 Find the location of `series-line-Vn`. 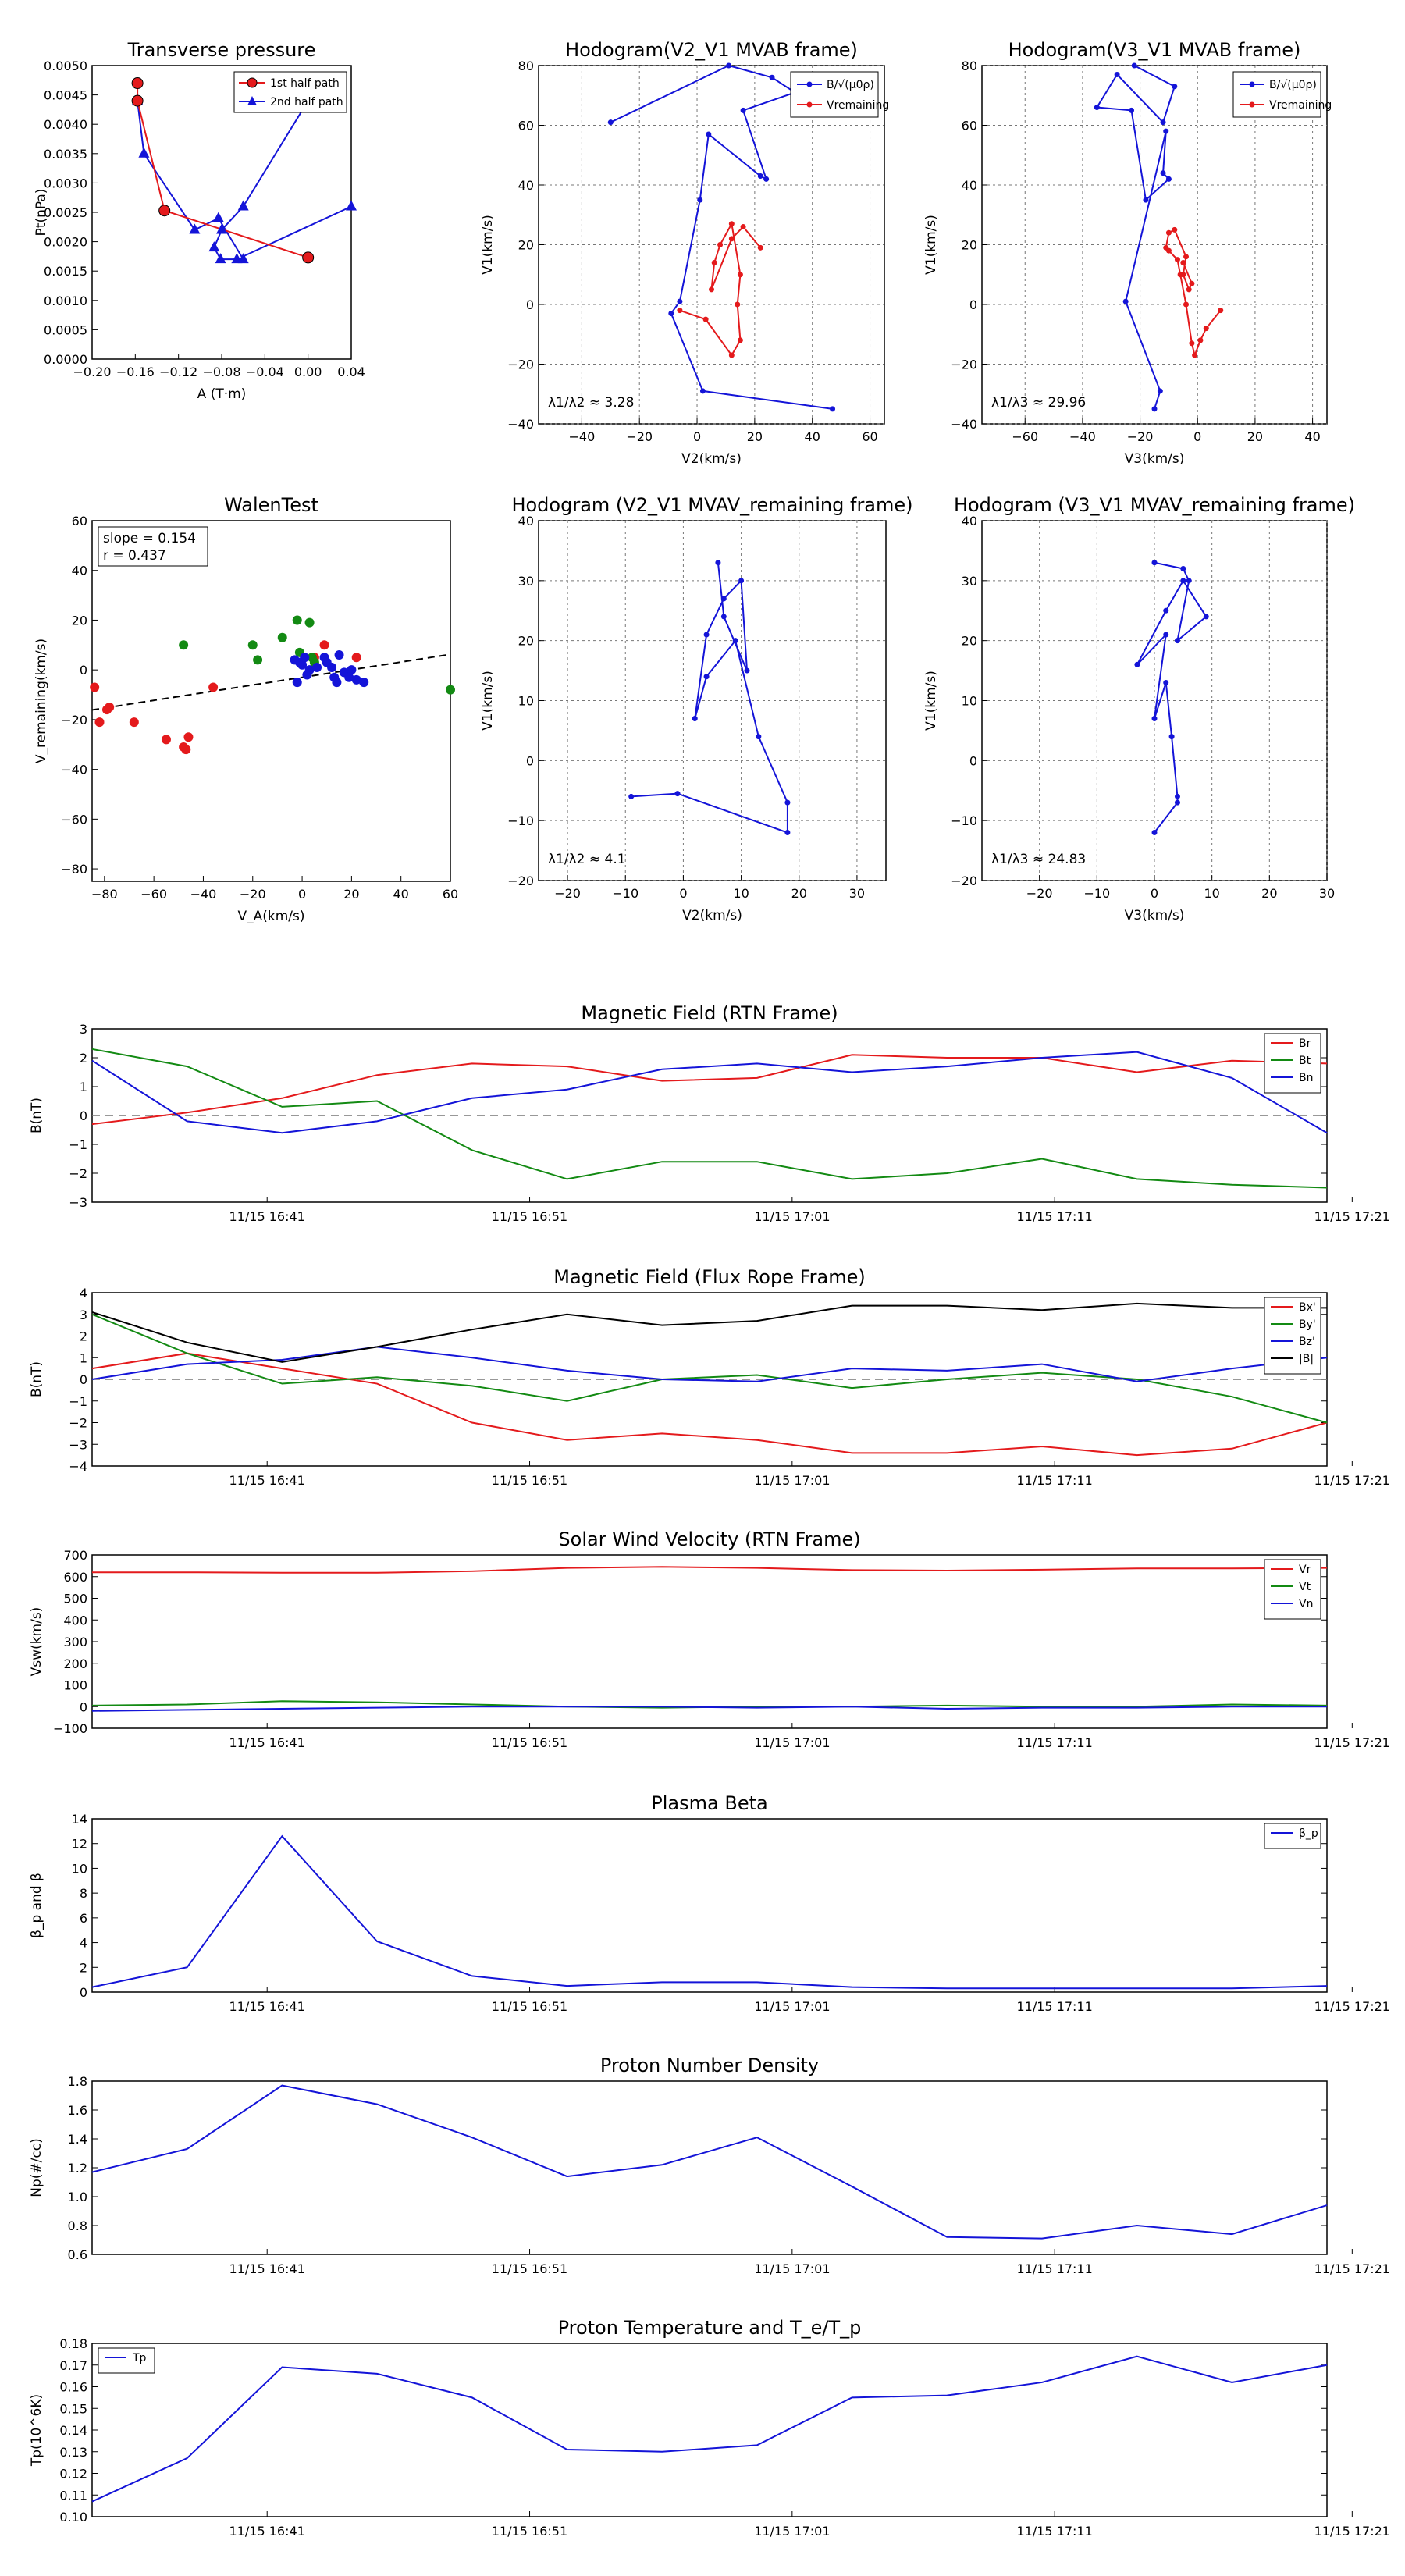

series-line-Vn is located at coordinates (709, 1709).